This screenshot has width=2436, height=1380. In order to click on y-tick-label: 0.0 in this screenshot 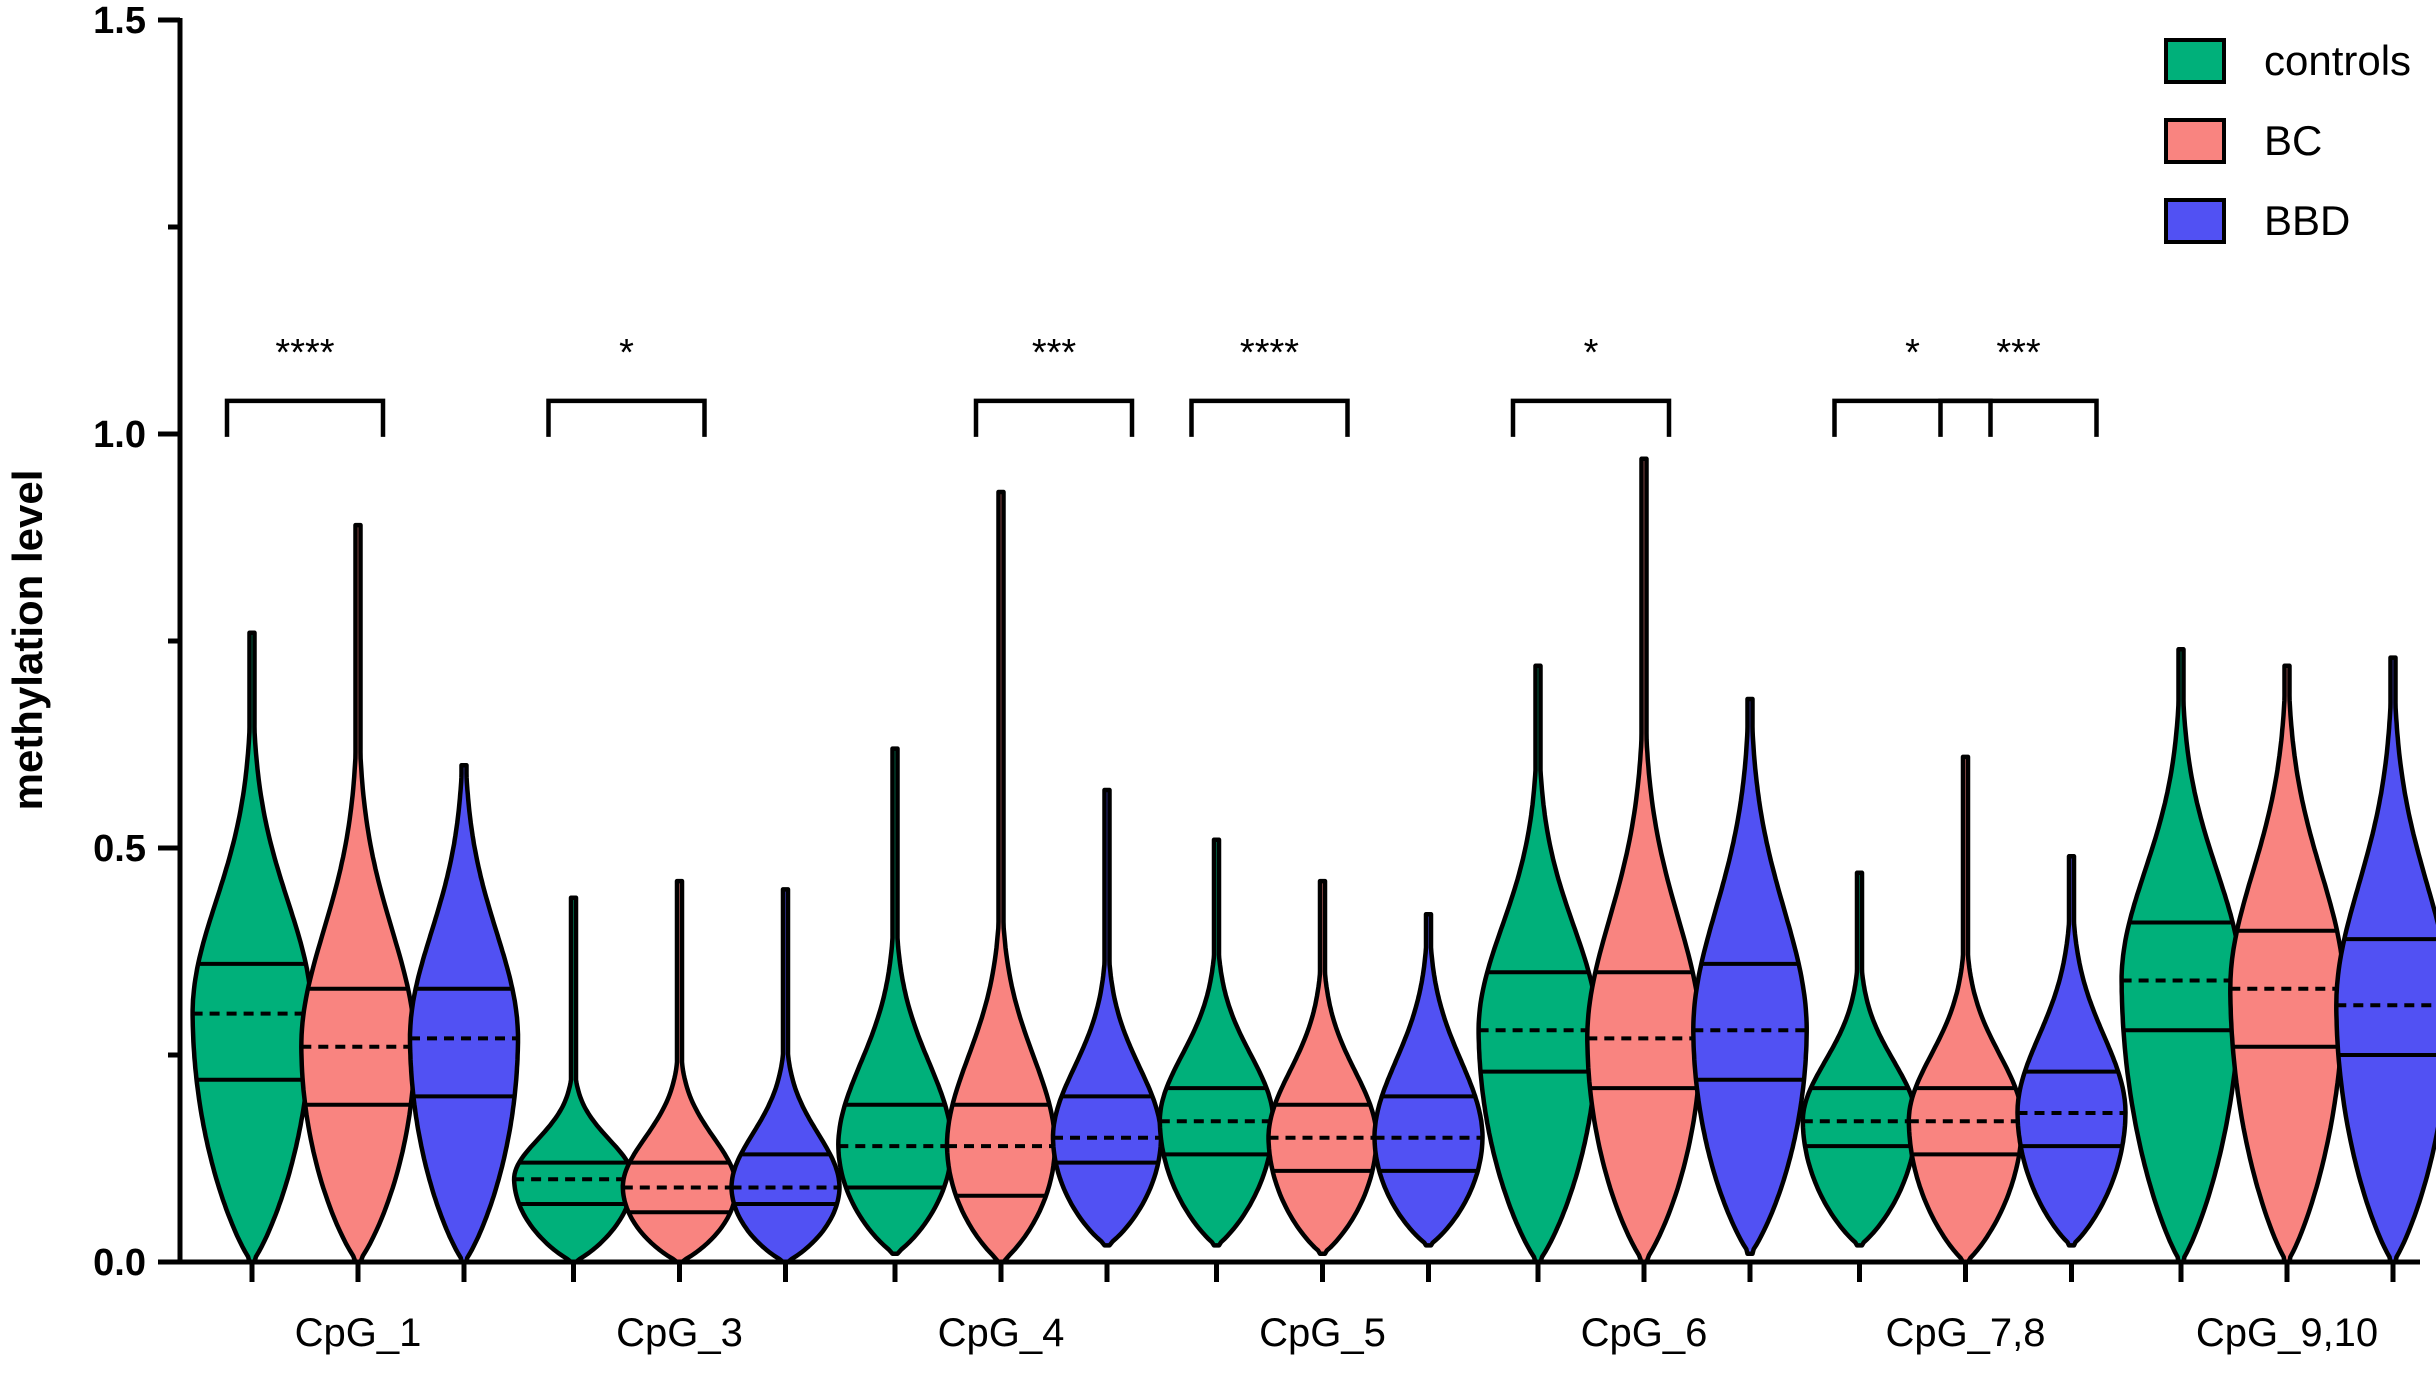, I will do `click(119, 1263)`.